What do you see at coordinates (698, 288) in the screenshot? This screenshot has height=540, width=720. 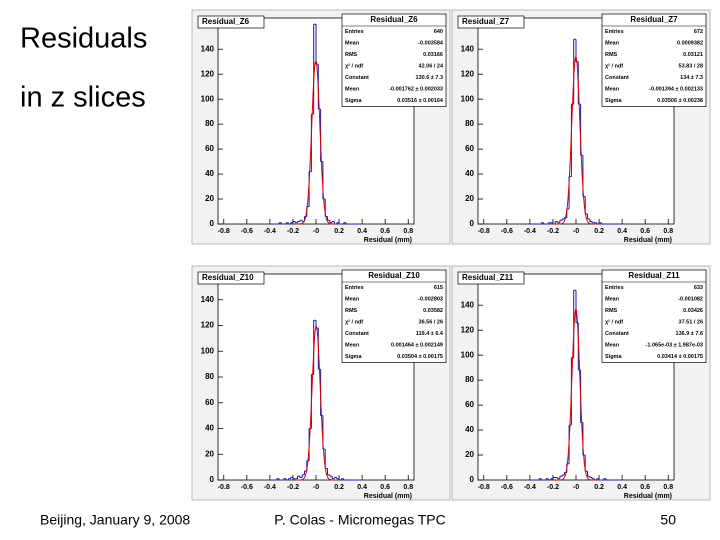 I see `stats-value: 633` at bounding box center [698, 288].